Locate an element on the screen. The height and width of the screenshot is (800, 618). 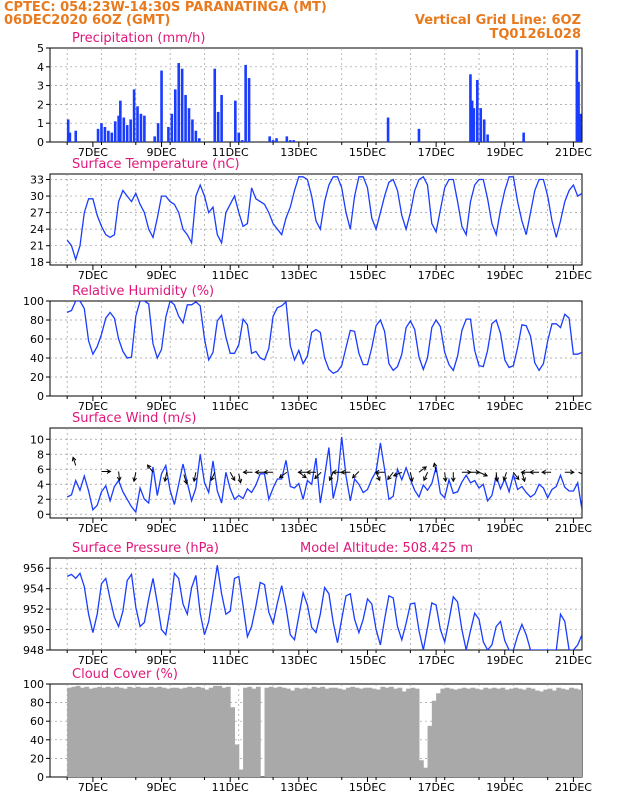
y-tick-label: 952 is located at coordinates (33, 609).